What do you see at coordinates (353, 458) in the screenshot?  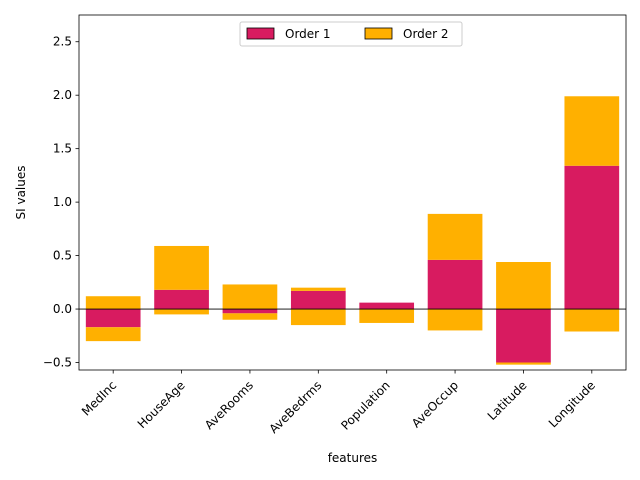 I see `x-axis-label: features` at bounding box center [353, 458].